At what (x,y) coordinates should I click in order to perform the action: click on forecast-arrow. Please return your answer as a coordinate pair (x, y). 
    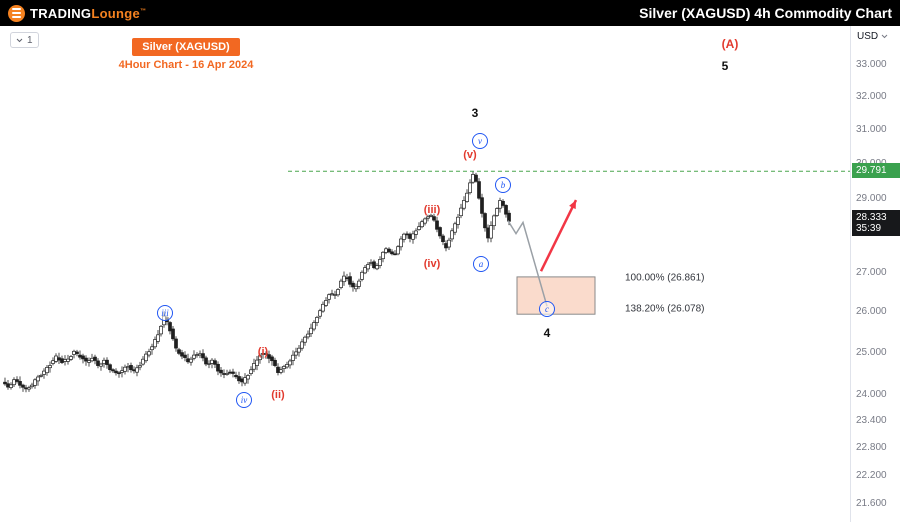
    Looking at the image, I should click on (558, 235).